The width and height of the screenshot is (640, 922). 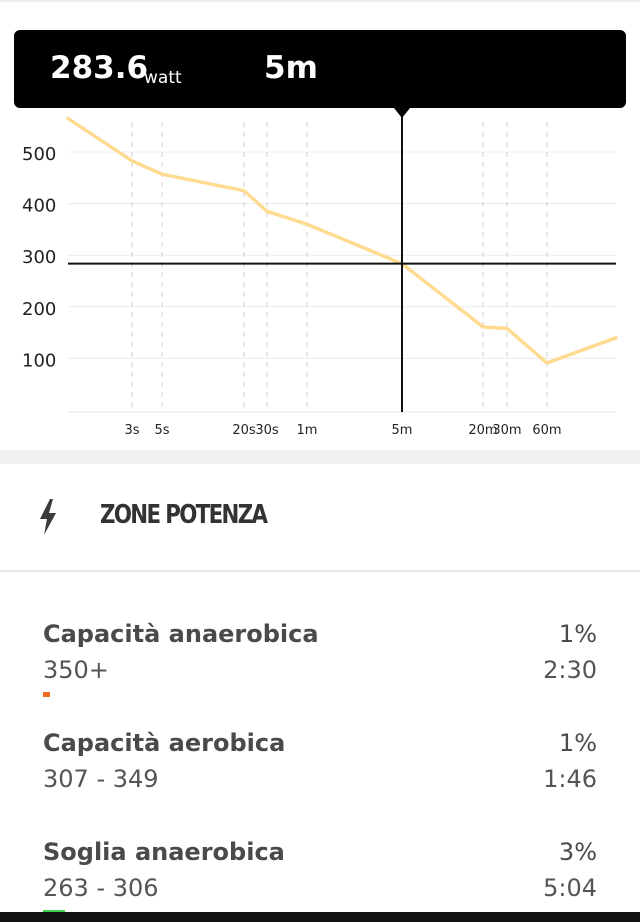 I want to click on chart-tooltip: 283.6 watt 5m, so click(x=320, y=69).